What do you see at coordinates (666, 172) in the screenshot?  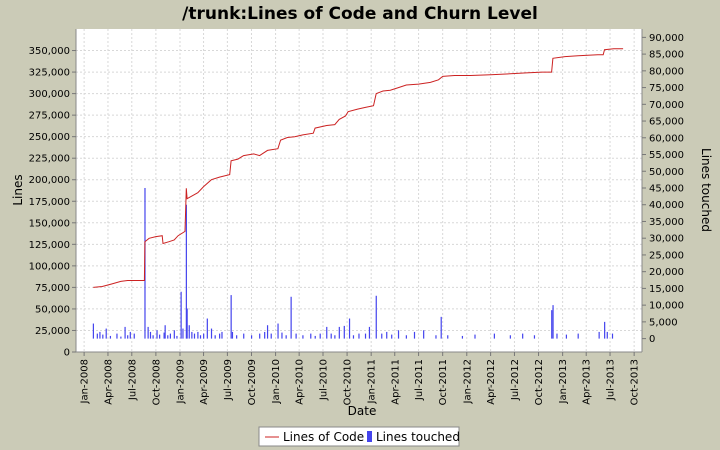 I see `y2-tick-label: 50,000` at bounding box center [666, 172].